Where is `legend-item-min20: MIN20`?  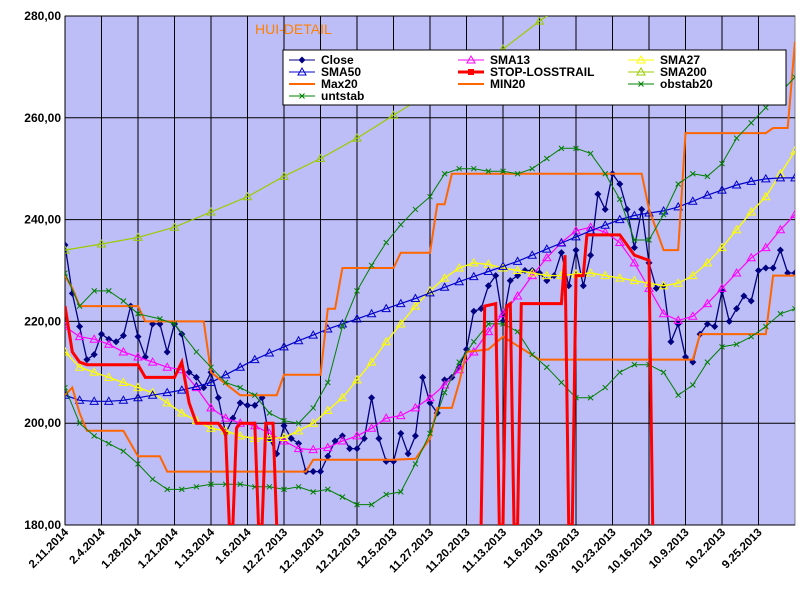
legend-item-min20: MIN20 is located at coordinates (492, 84).